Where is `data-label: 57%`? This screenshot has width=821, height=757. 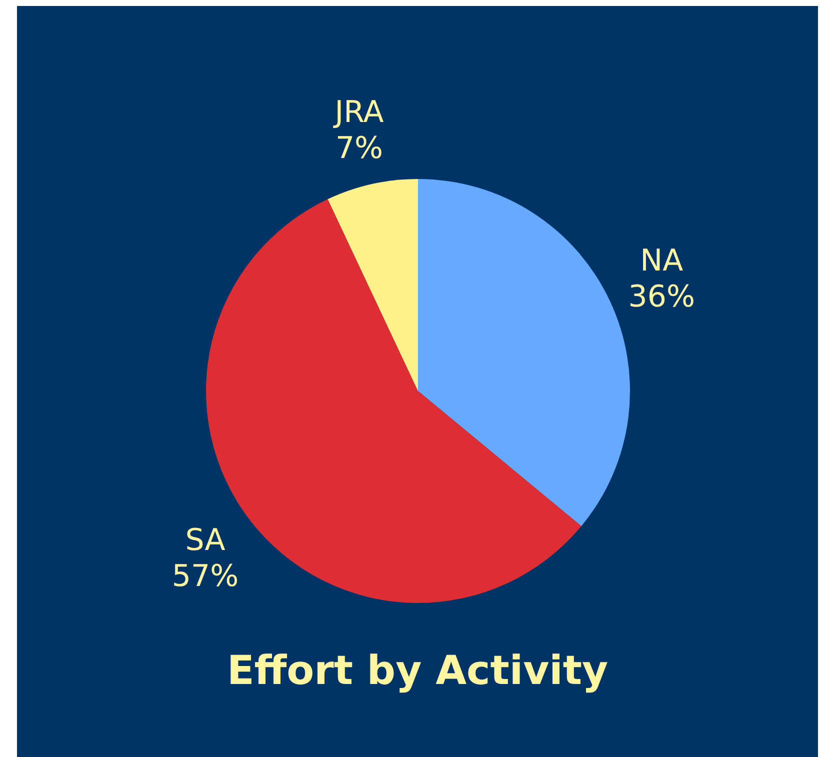 data-label: 57% is located at coordinates (205, 576).